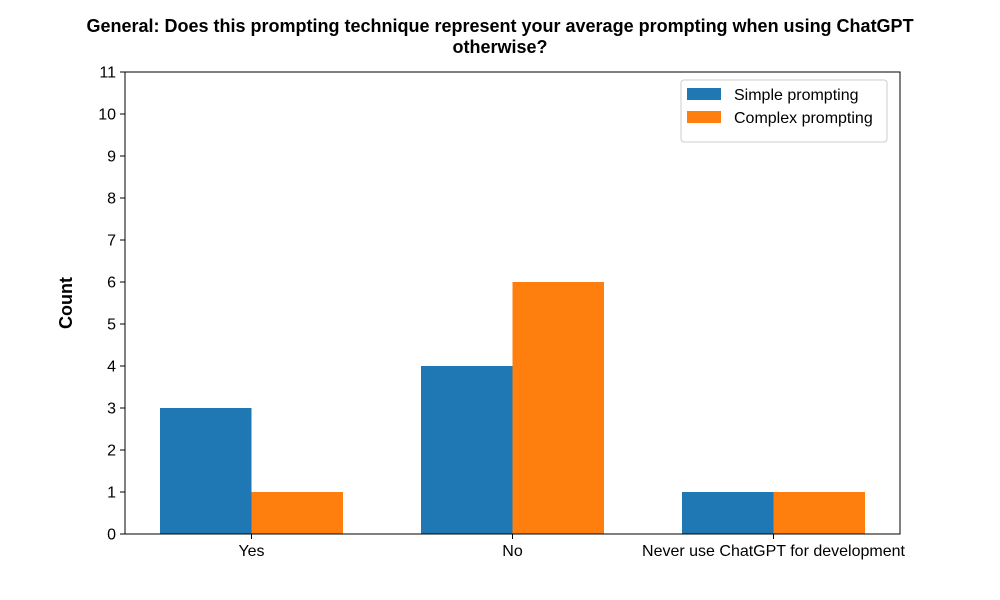 The width and height of the screenshot is (1000, 600). What do you see at coordinates (803, 118) in the screenshot?
I see `legend-label: Complex prompting` at bounding box center [803, 118].